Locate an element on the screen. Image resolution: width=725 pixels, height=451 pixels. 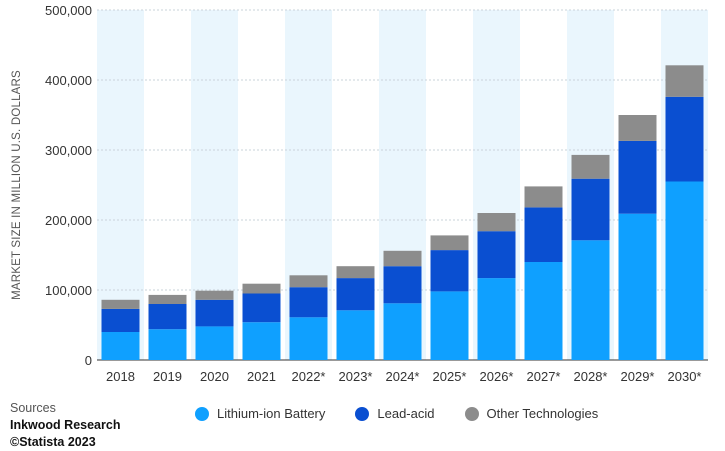
y-tick-label: 0 is located at coordinates (88, 360).